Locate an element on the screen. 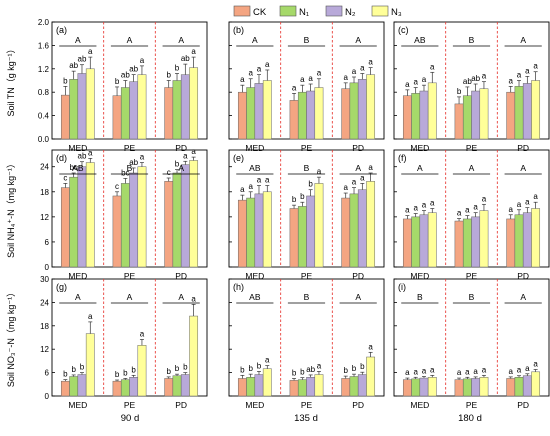  y-tick-label: 0.8 is located at coordinates (44, 92).